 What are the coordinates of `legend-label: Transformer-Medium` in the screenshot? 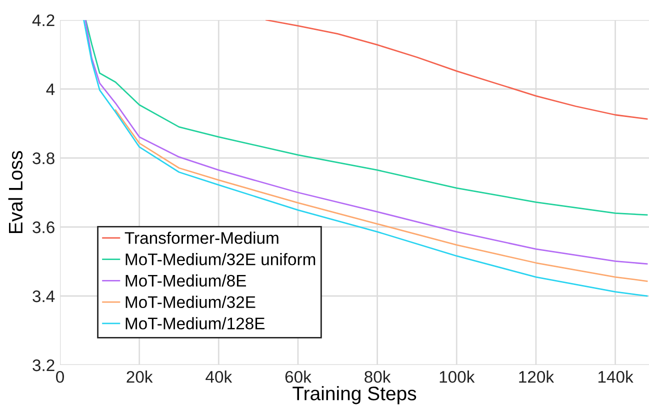 It's located at (201, 238).